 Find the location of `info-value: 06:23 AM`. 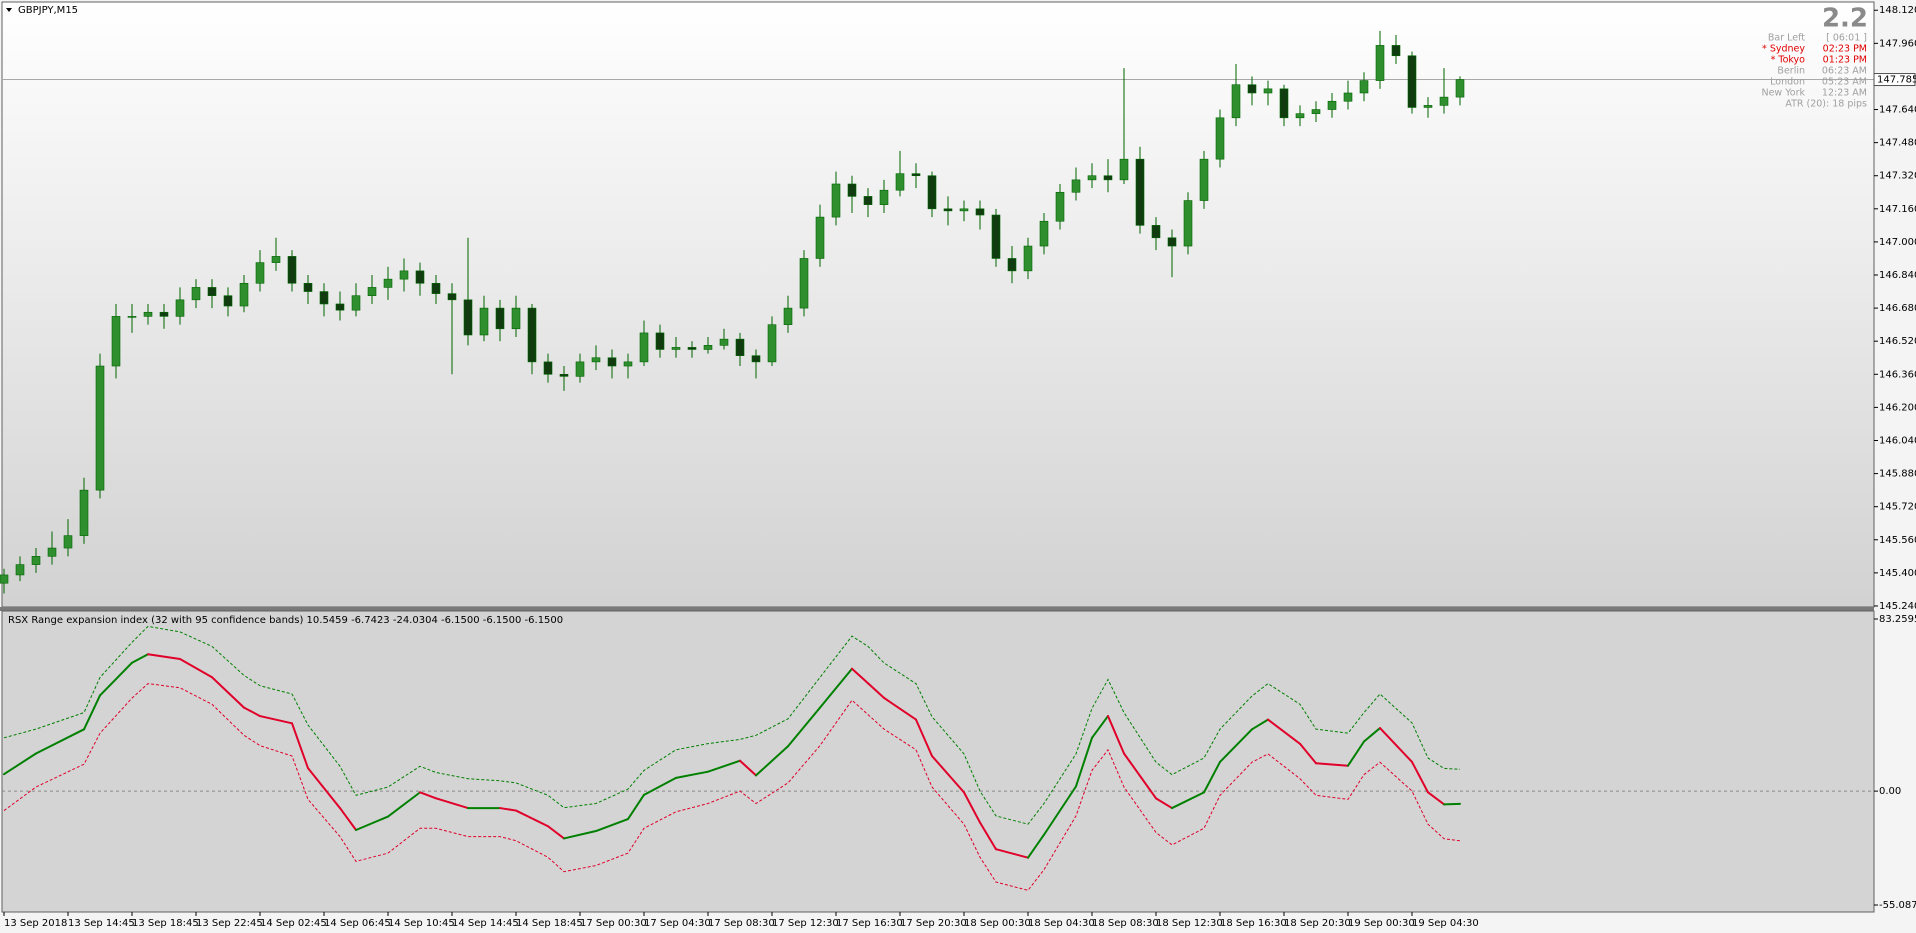

info-value: 06:23 AM is located at coordinates (1844, 71).